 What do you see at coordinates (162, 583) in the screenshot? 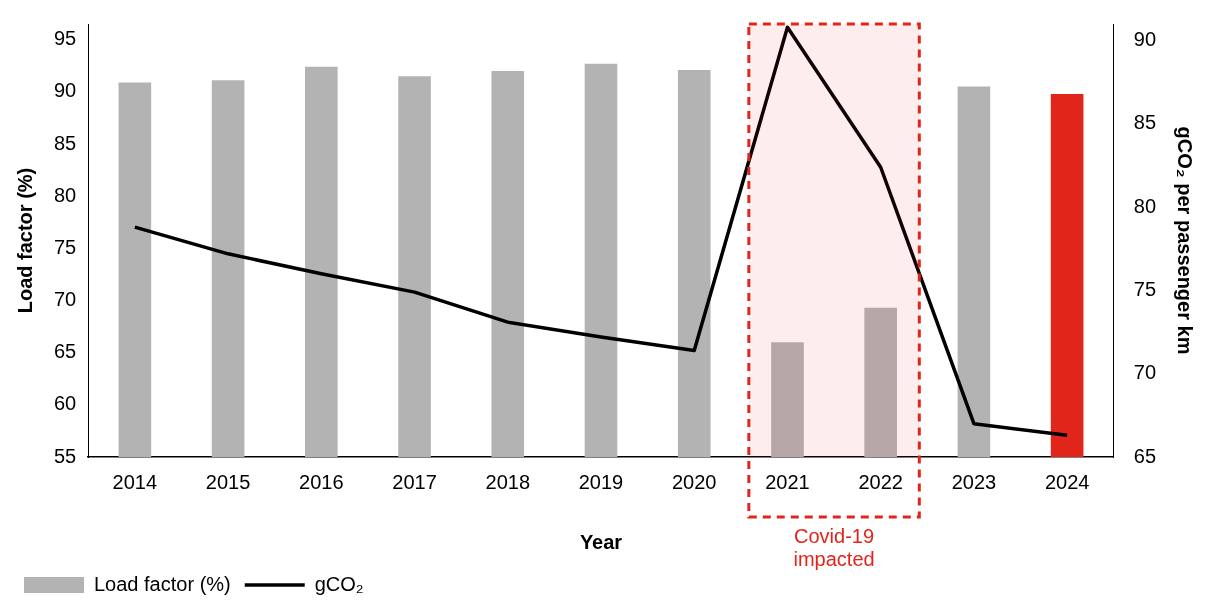
I see `legend-label: Load factor (%)` at bounding box center [162, 583].